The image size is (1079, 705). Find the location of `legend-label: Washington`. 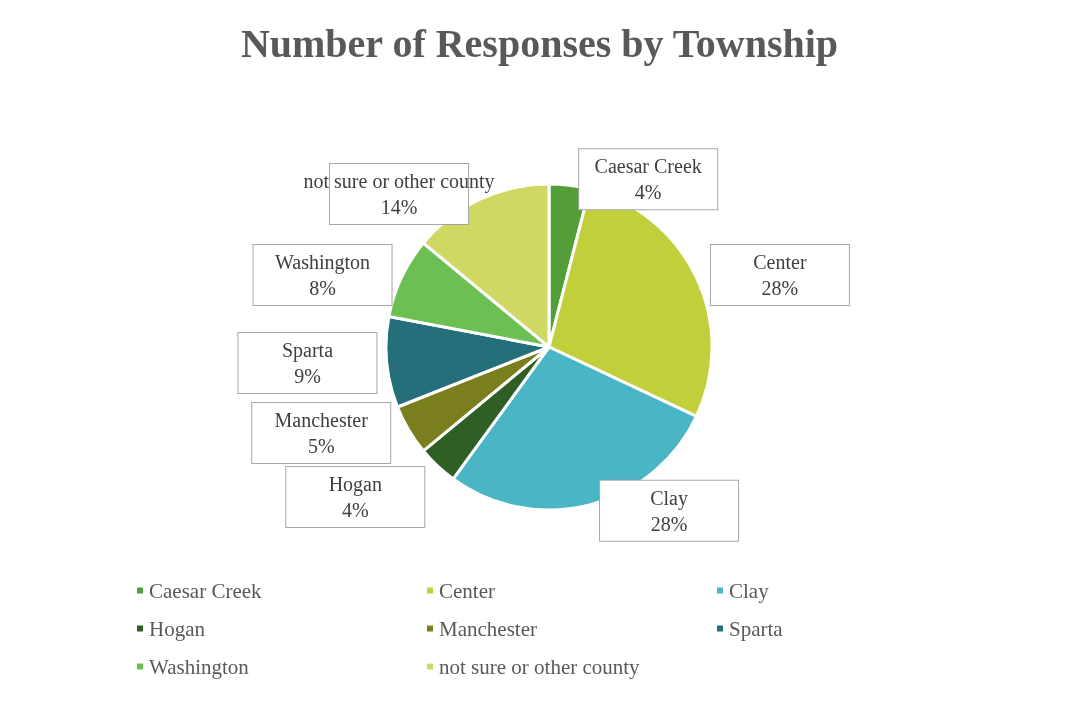

legend-label: Washington is located at coordinates (199, 666).